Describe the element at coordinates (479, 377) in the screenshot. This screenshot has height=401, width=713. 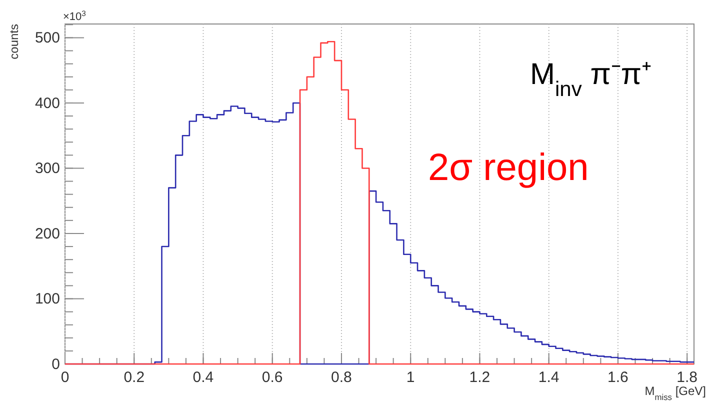
I see `x-tick-label: 1.2` at that location.